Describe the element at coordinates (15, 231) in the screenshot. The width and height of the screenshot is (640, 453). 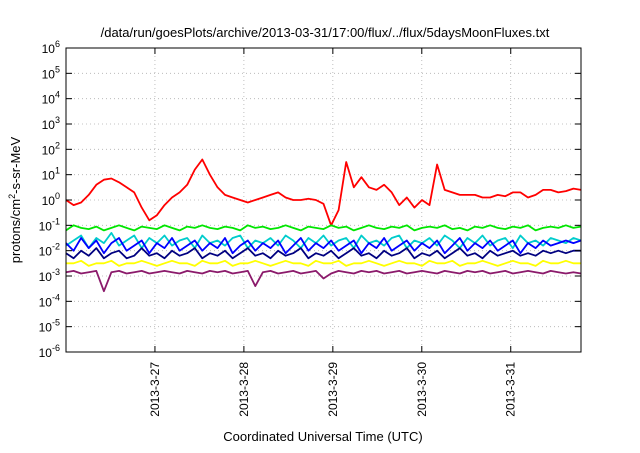
I see `y-axis-label-pre: protons/cm` at that location.